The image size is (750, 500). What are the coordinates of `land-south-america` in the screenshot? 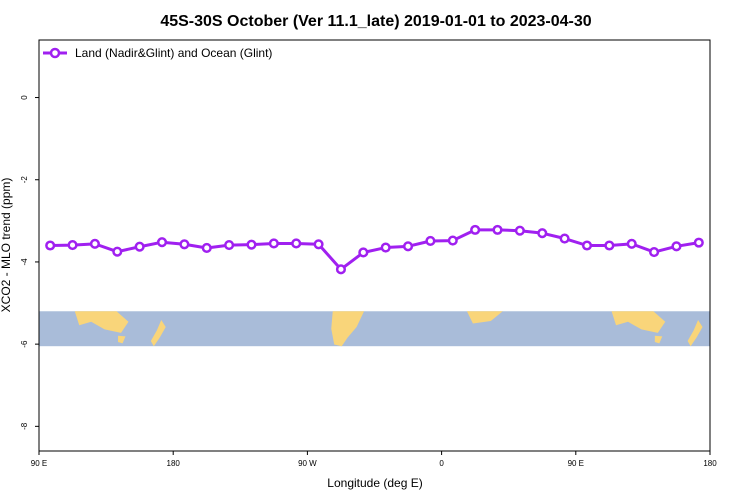 It's located at (348, 329).